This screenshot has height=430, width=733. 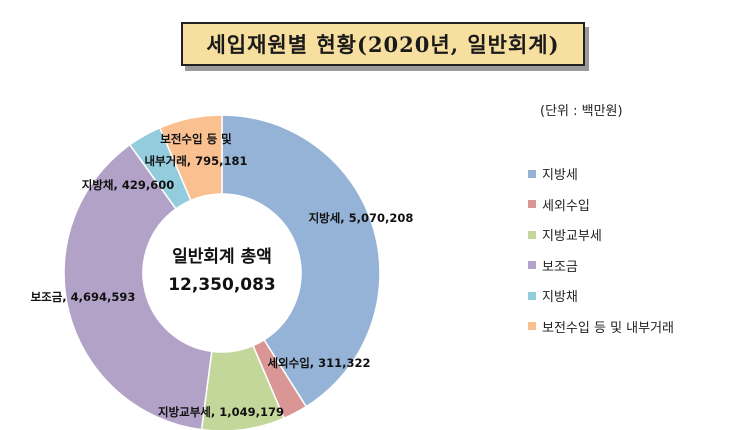 I want to click on legend-label: 지방채, so click(x=560, y=298).